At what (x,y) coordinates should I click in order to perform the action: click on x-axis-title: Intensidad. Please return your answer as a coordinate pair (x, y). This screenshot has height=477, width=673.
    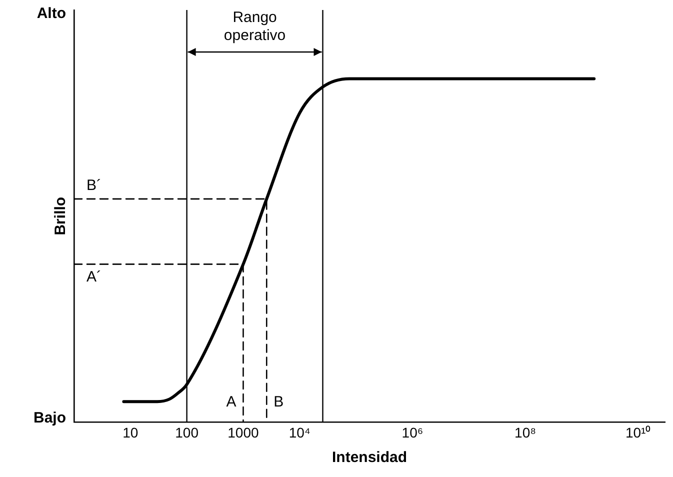
    Looking at the image, I should click on (370, 457).